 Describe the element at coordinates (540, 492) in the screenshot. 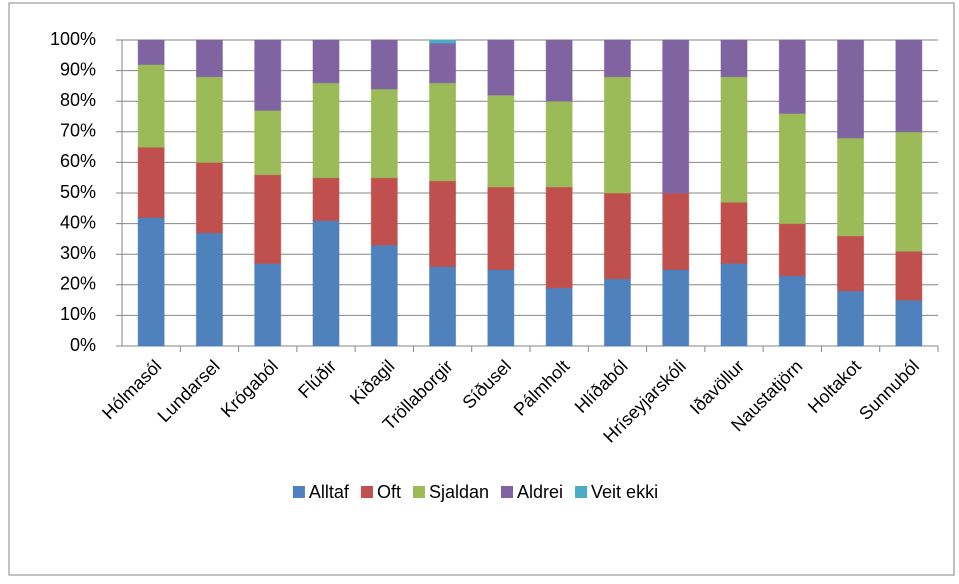

I see `legend-label: Aldrei` at that location.